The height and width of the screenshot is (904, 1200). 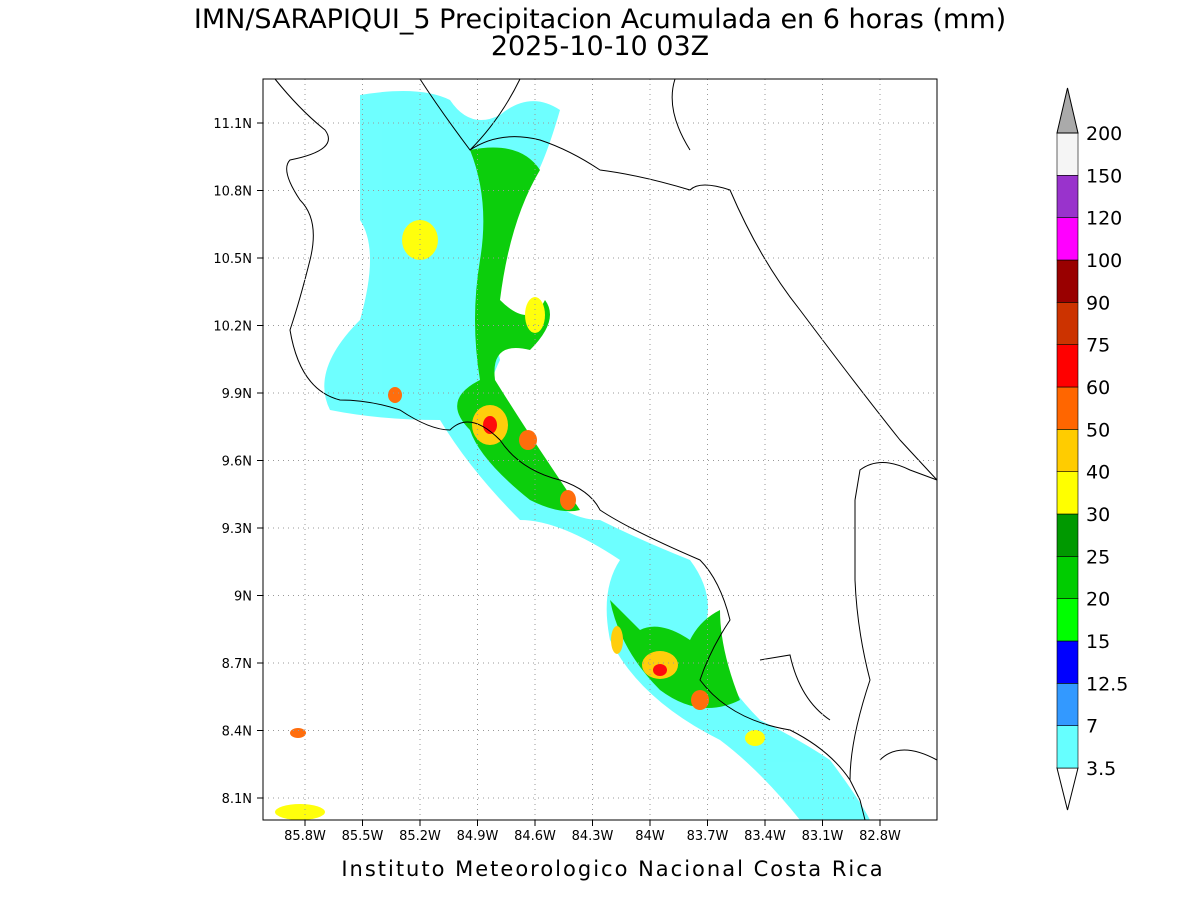 I want to click on lon-label: 84.3W, so click(x=593, y=836).